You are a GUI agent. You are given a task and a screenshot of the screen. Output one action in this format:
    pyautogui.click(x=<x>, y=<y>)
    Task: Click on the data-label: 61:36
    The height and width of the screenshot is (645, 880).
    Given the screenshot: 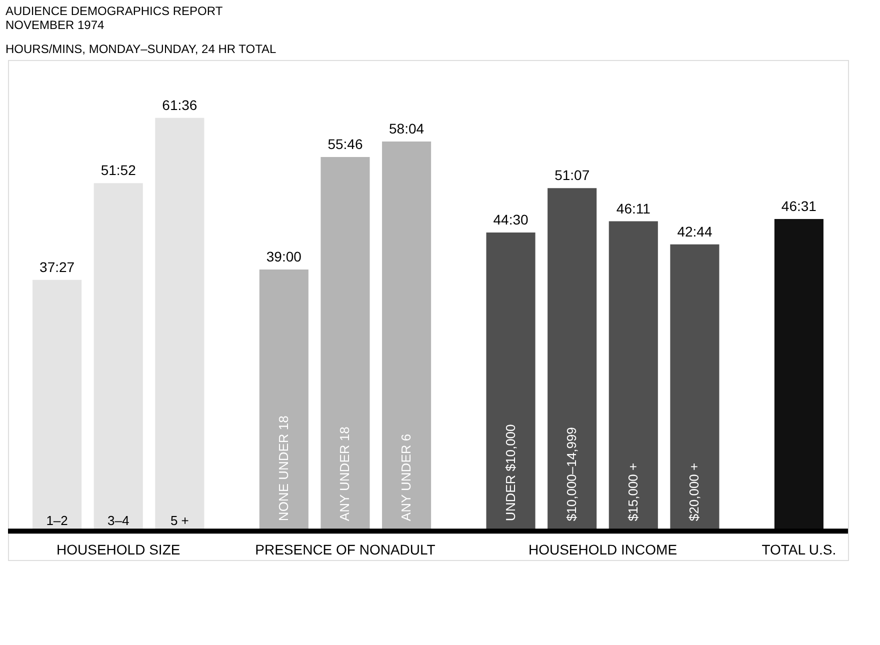 What is the action you would take?
    pyautogui.click(x=180, y=104)
    